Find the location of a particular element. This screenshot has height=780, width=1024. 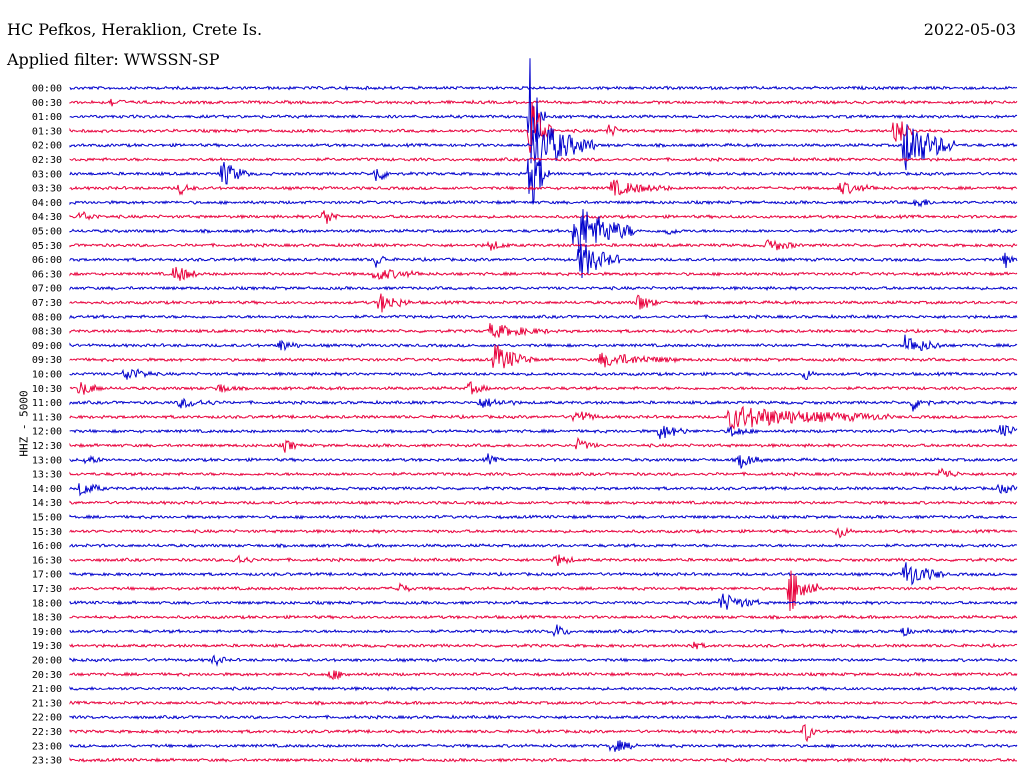

row-time-label: 05:30 is located at coordinates (47, 246).